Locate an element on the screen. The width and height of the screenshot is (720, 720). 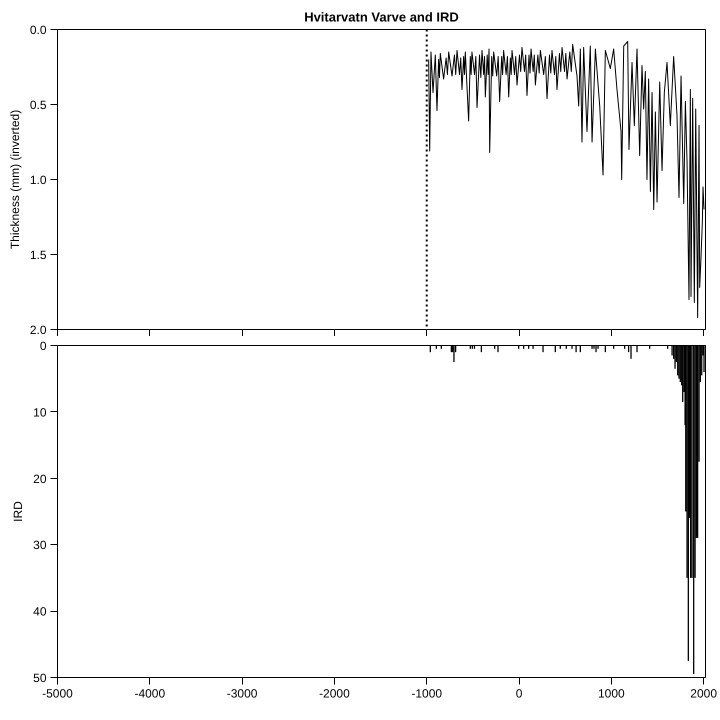
y-tick-label: 40 is located at coordinates (40, 611).